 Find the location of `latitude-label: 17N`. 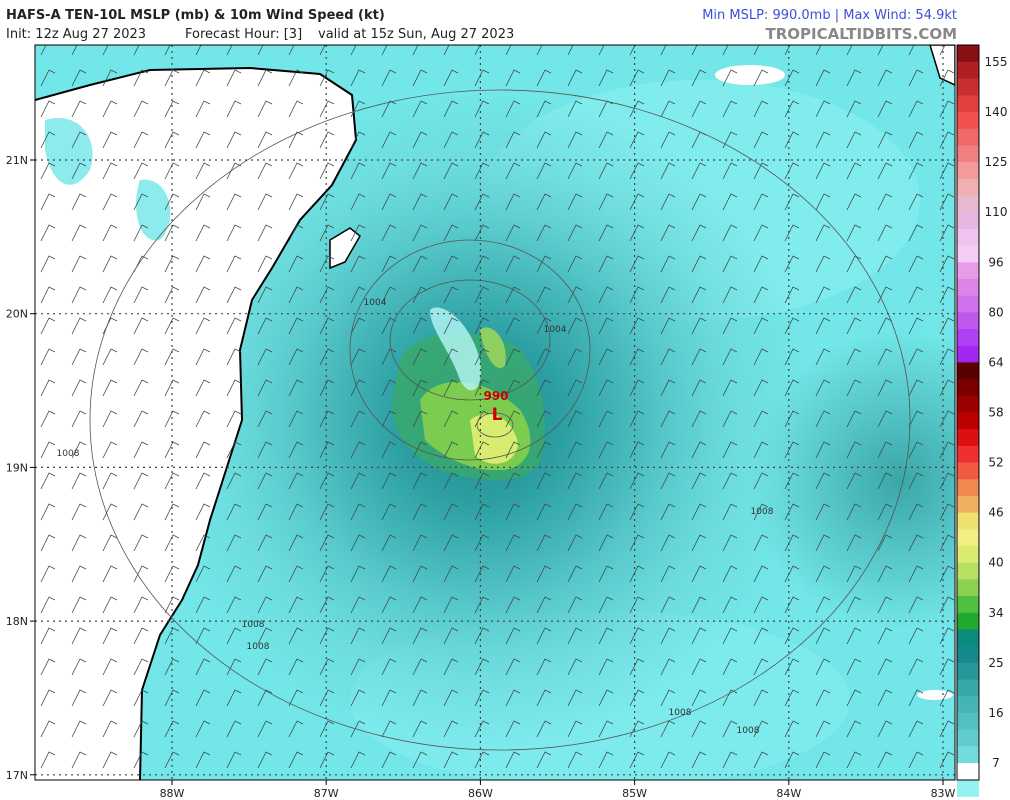

latitude-label: 17N is located at coordinates (17, 775).